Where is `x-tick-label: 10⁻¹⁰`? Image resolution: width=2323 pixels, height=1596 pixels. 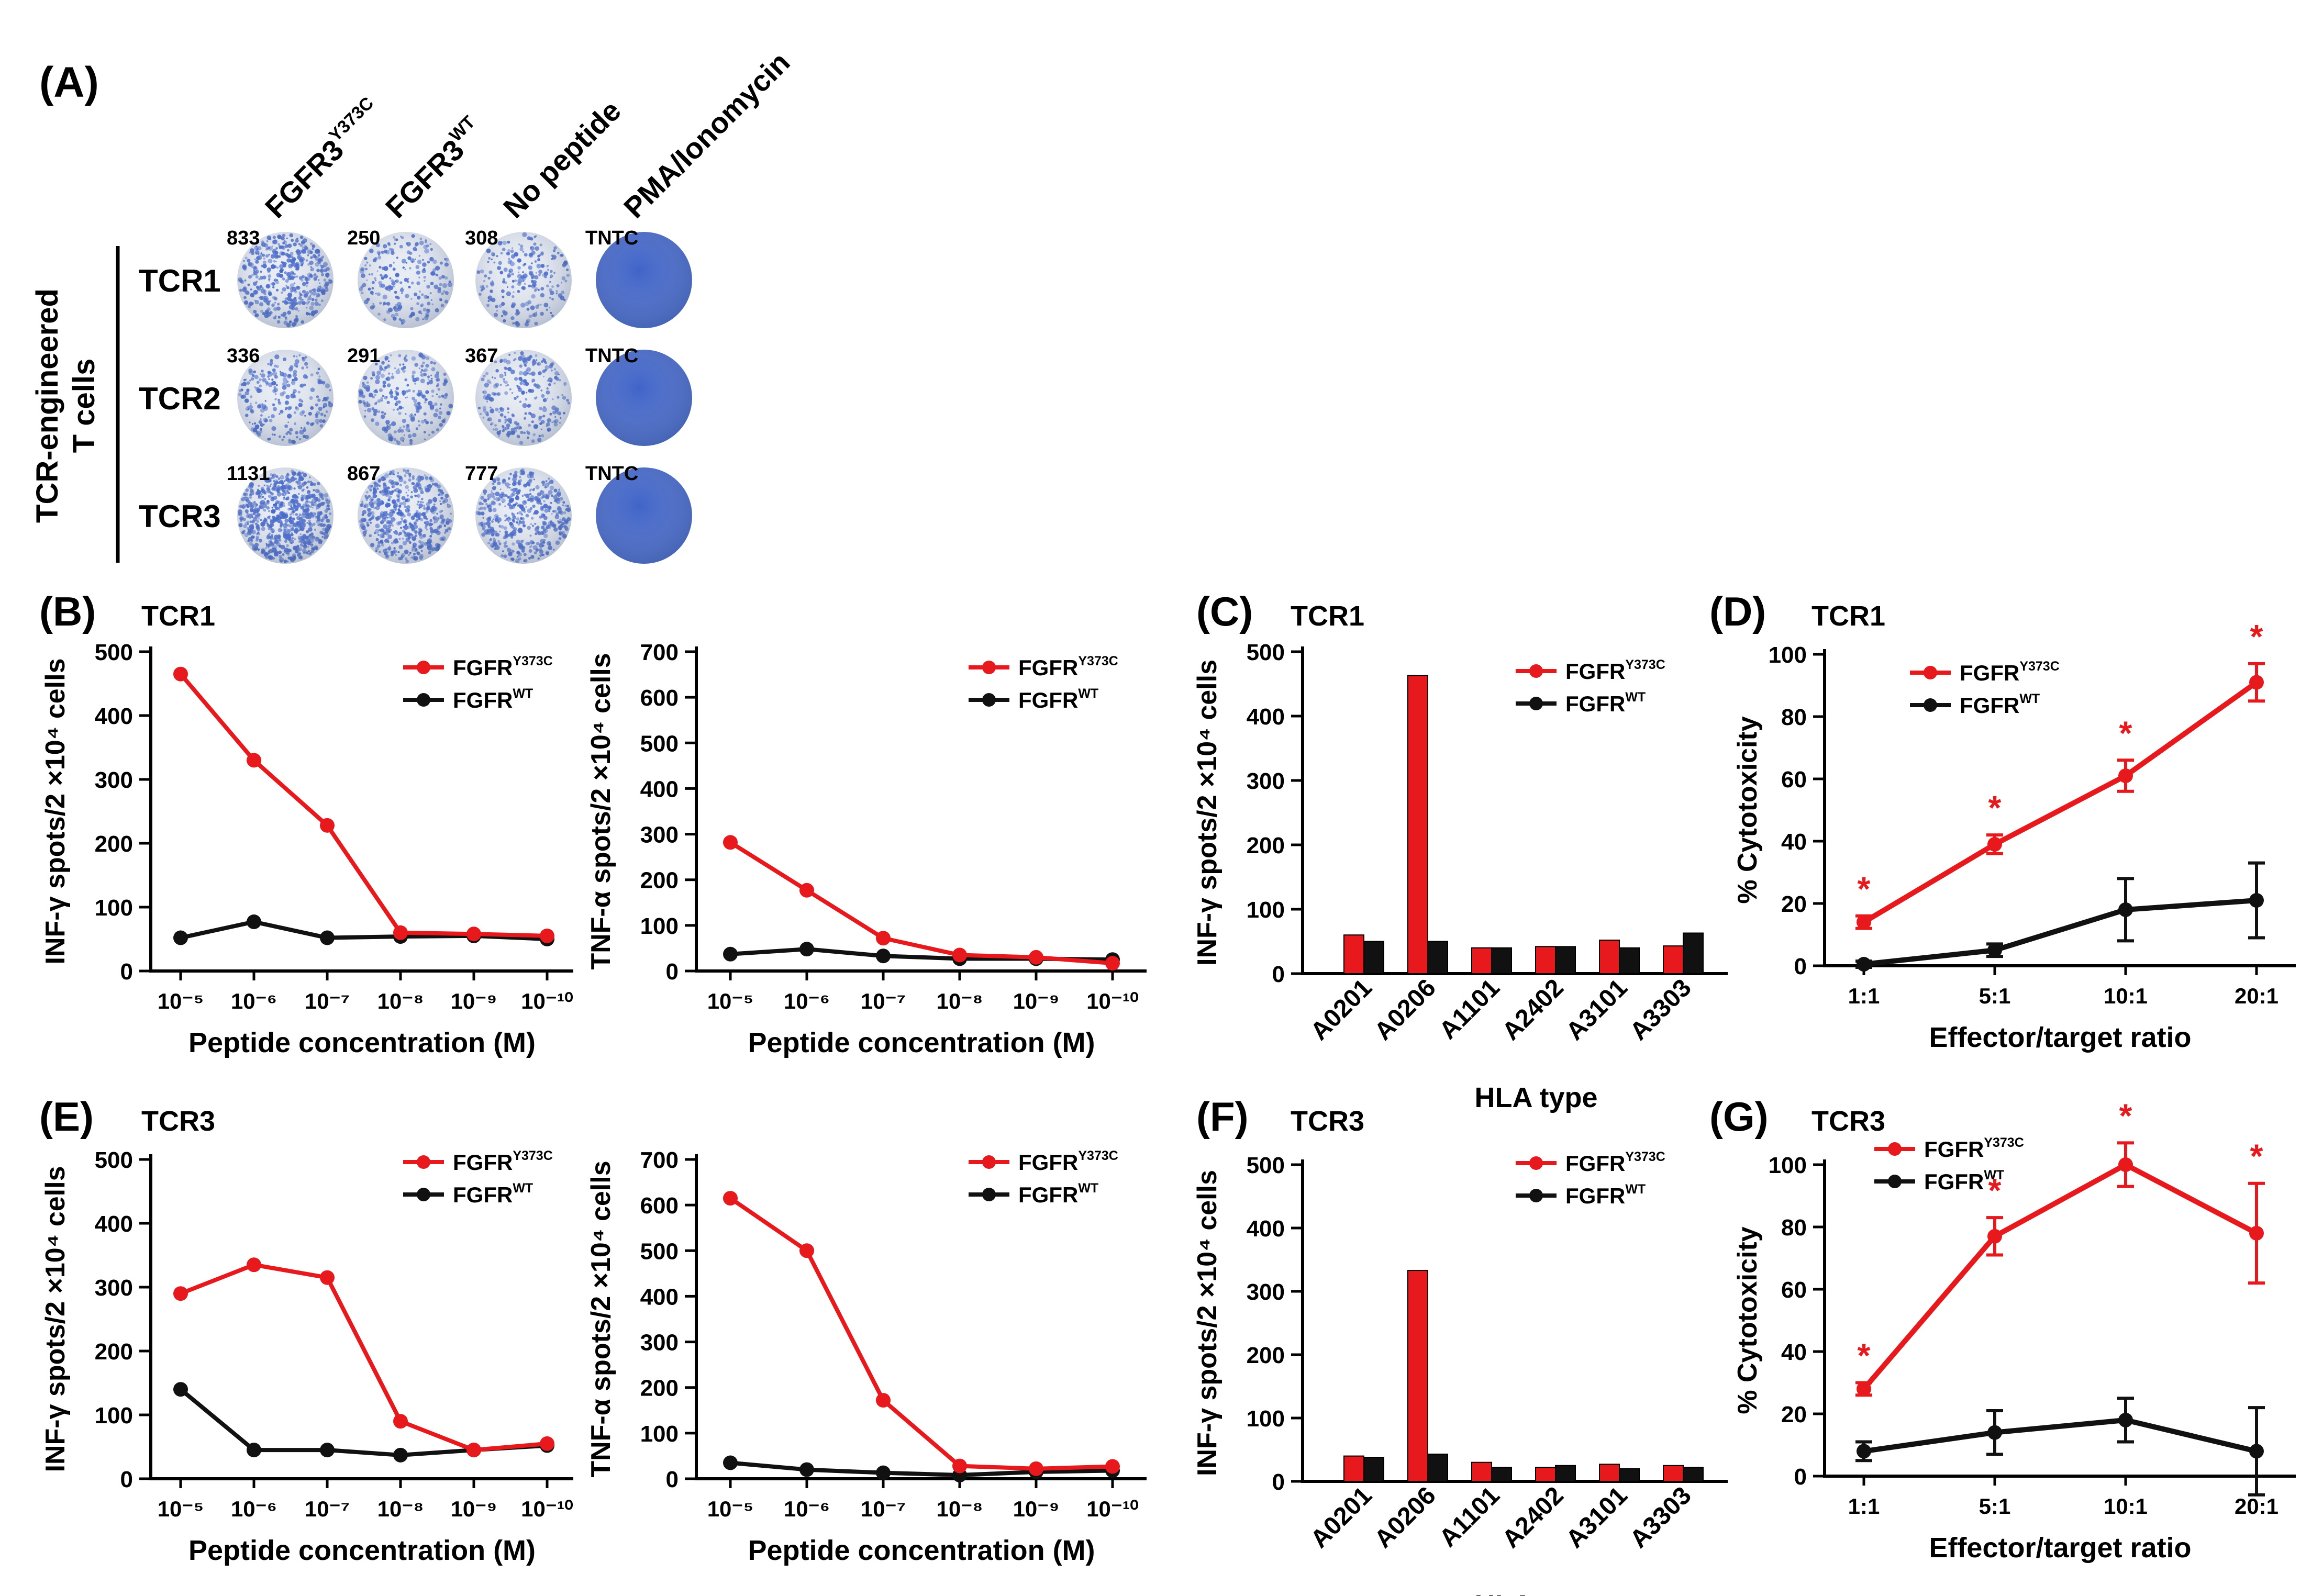
x-tick-label: 10⁻¹⁰ is located at coordinates (547, 1001).